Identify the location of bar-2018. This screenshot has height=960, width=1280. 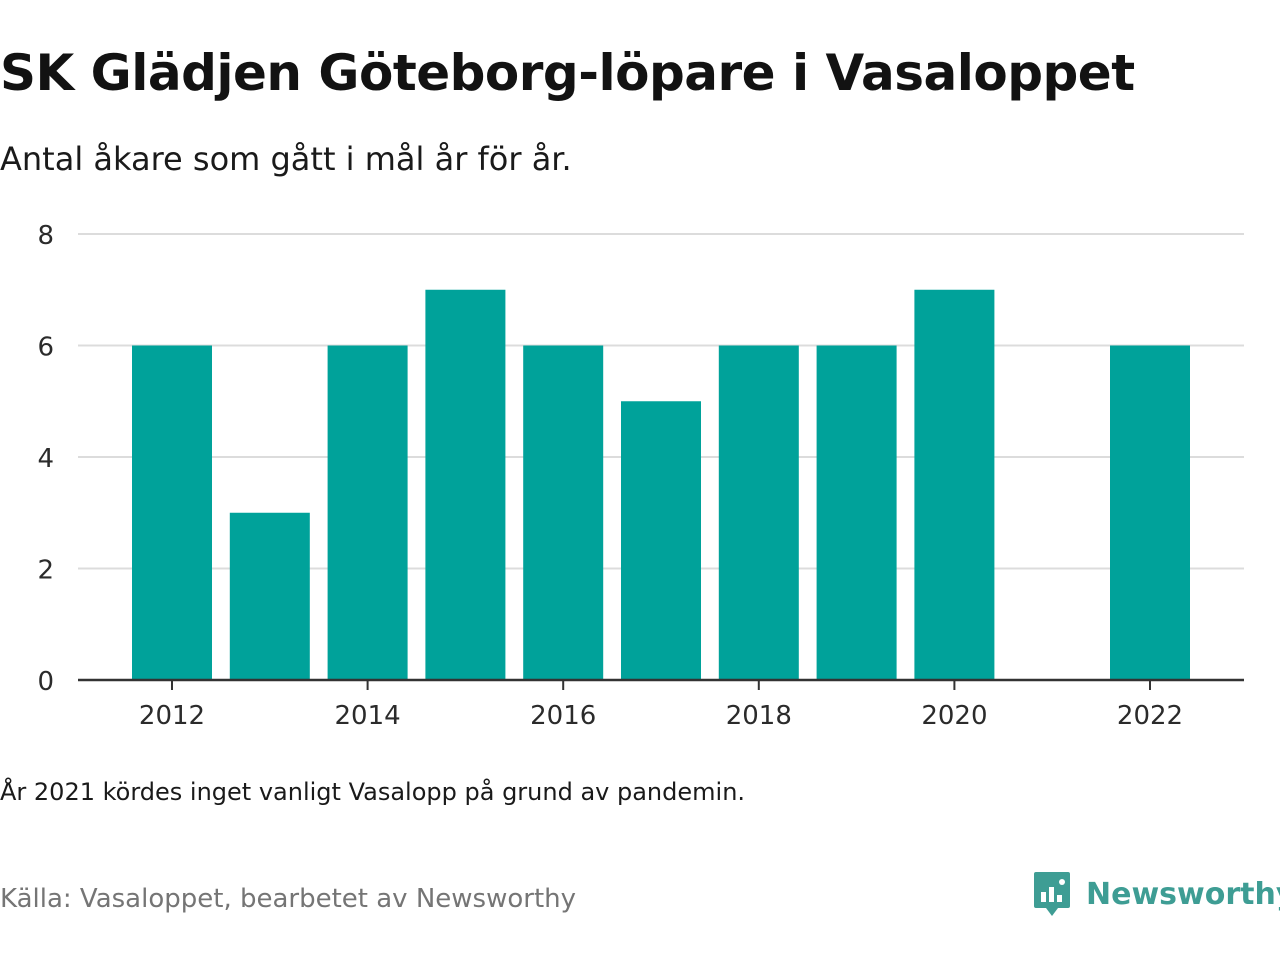
(758, 513).